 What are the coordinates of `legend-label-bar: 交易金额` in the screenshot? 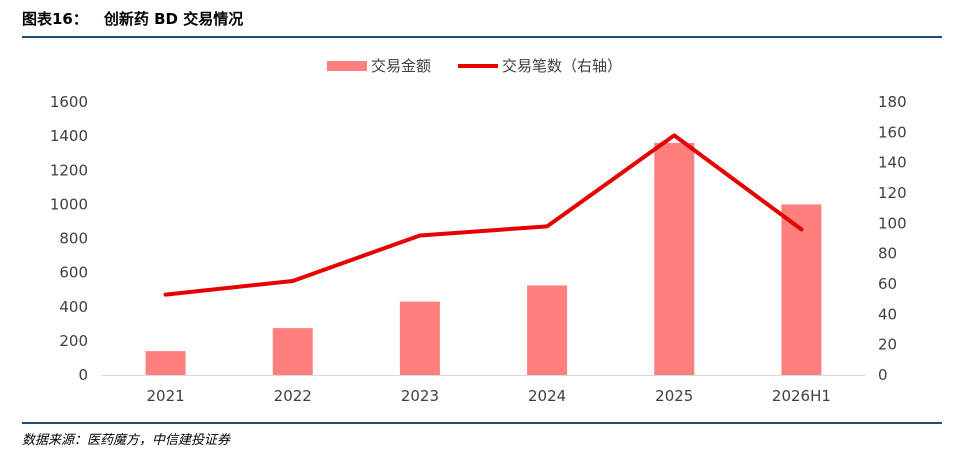 It's located at (401, 66).